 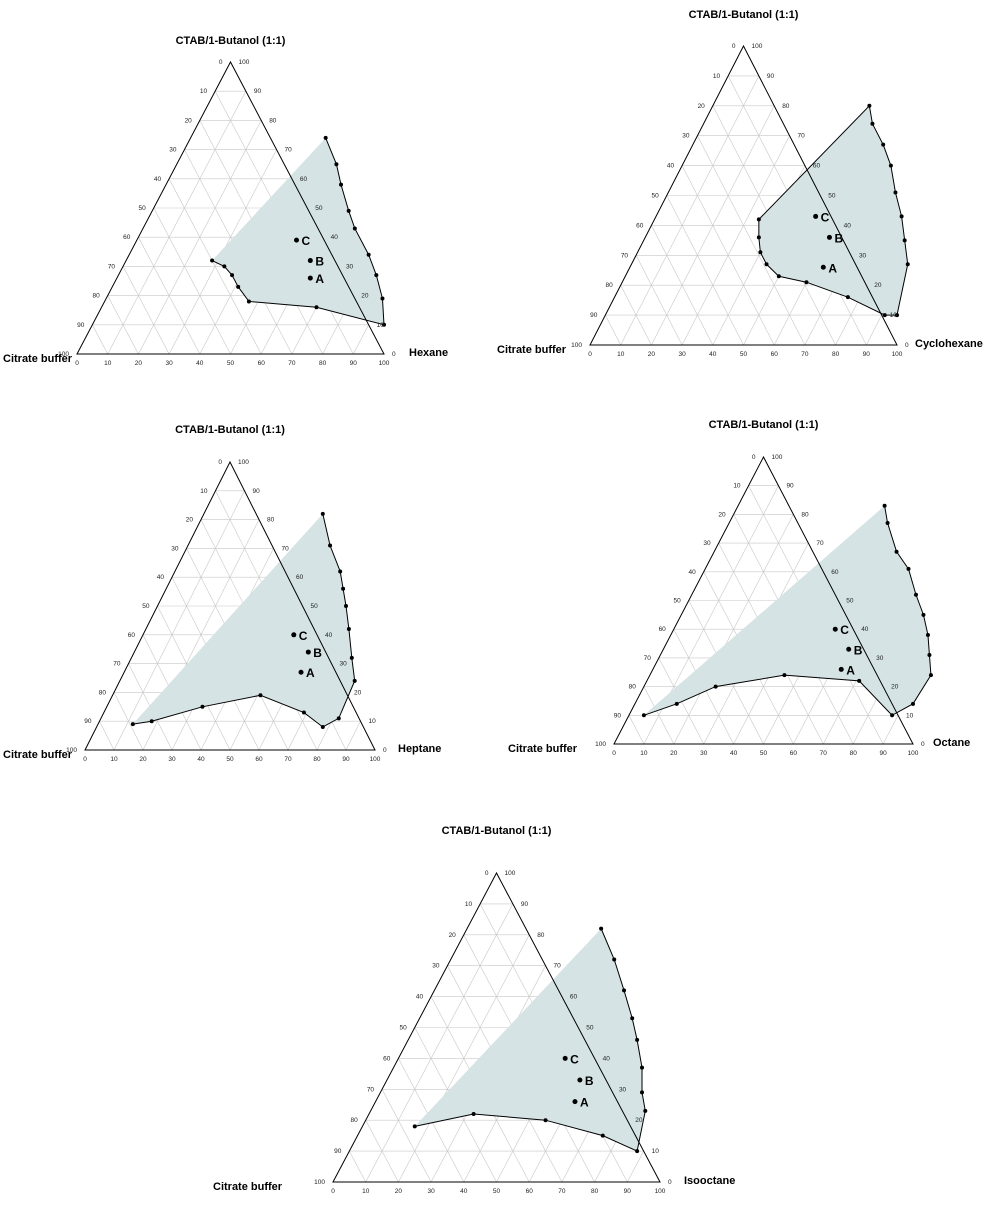 I want to click on vertex-label-right: Octane, so click(x=951, y=743).